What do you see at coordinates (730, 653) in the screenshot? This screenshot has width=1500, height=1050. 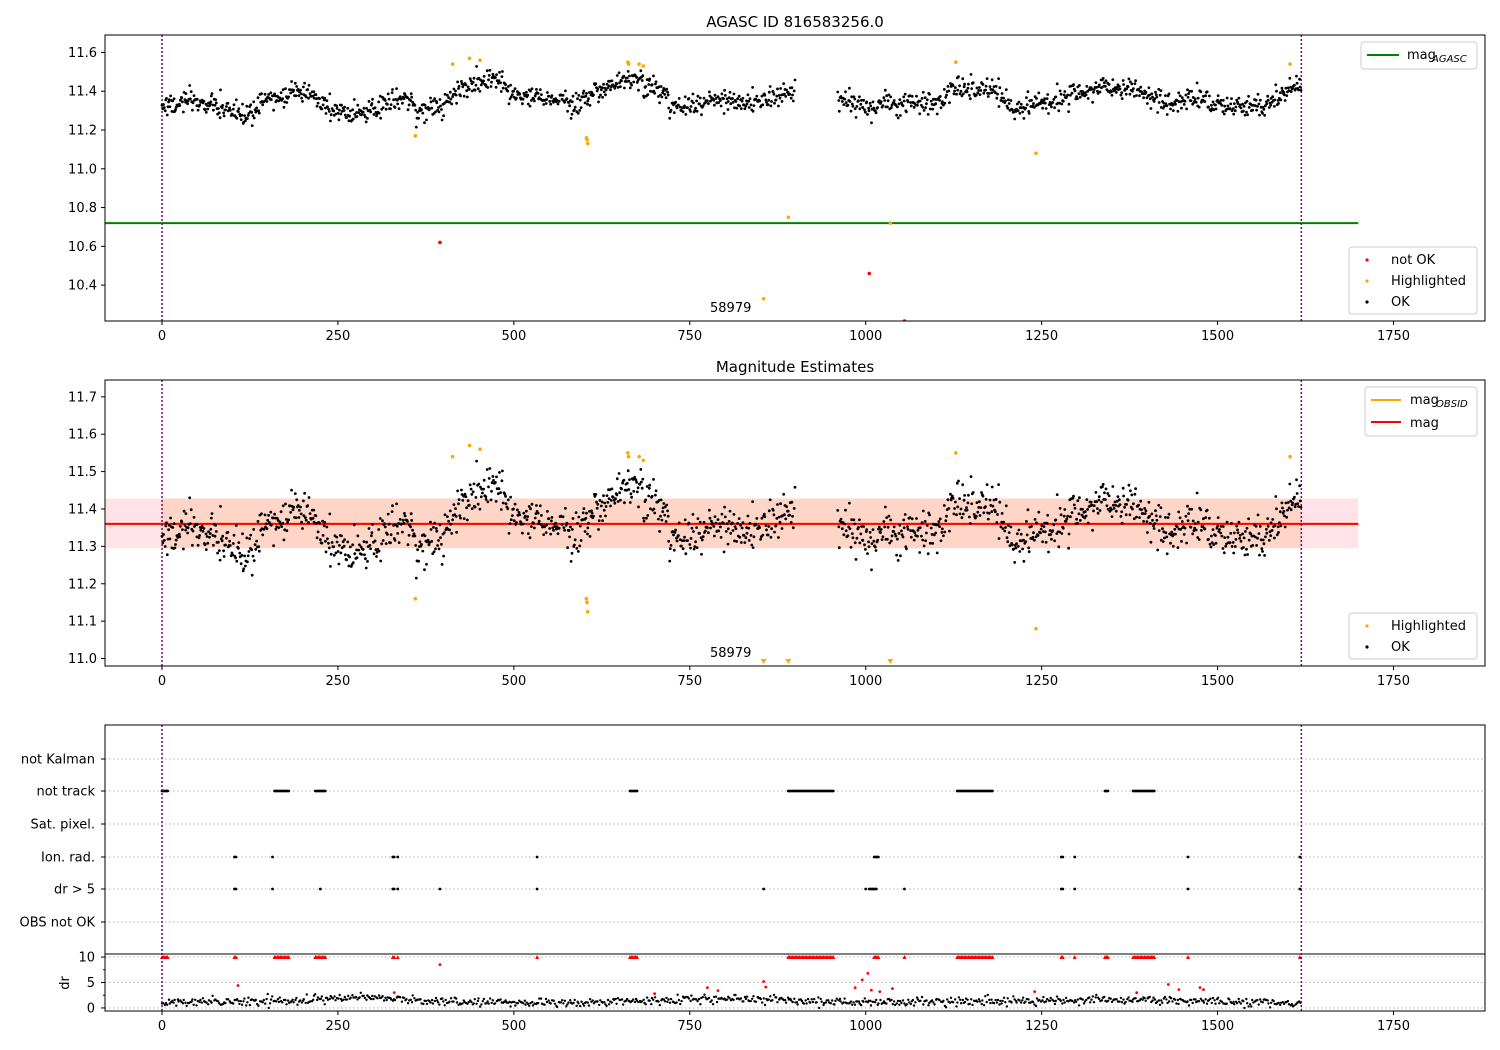 I see `panel-2-annotation: 58979` at bounding box center [730, 653].